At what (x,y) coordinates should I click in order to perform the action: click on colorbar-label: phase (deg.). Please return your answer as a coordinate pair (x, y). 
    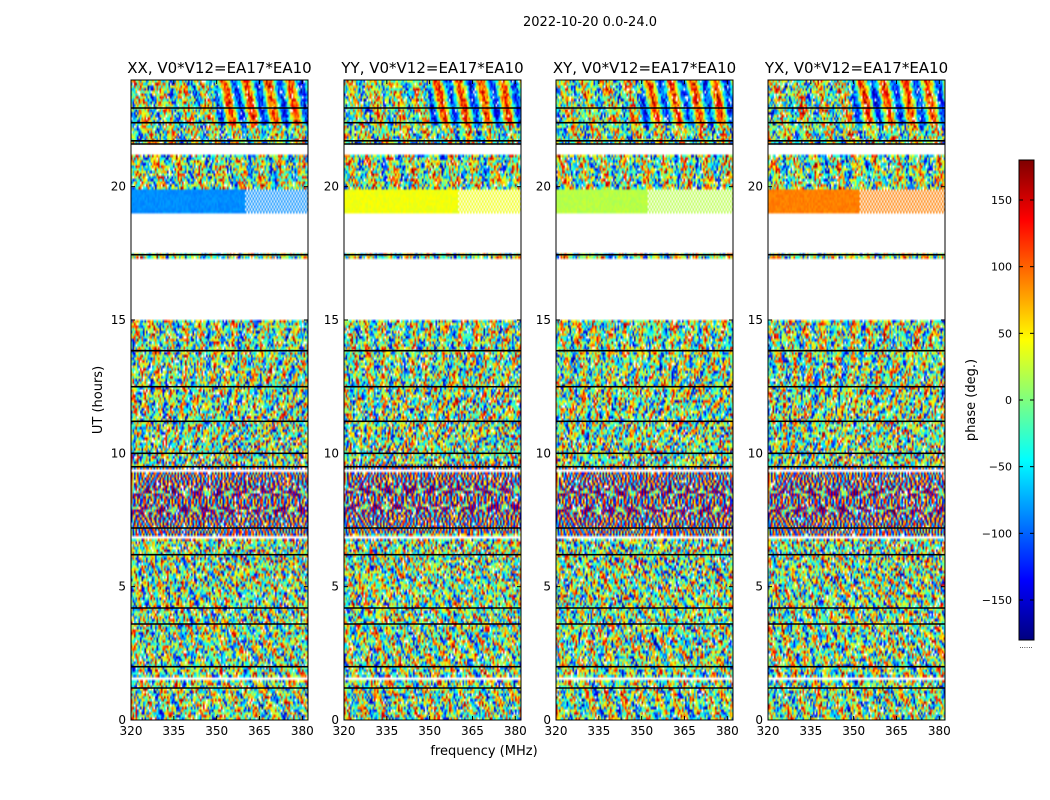
    Looking at the image, I should click on (971, 400).